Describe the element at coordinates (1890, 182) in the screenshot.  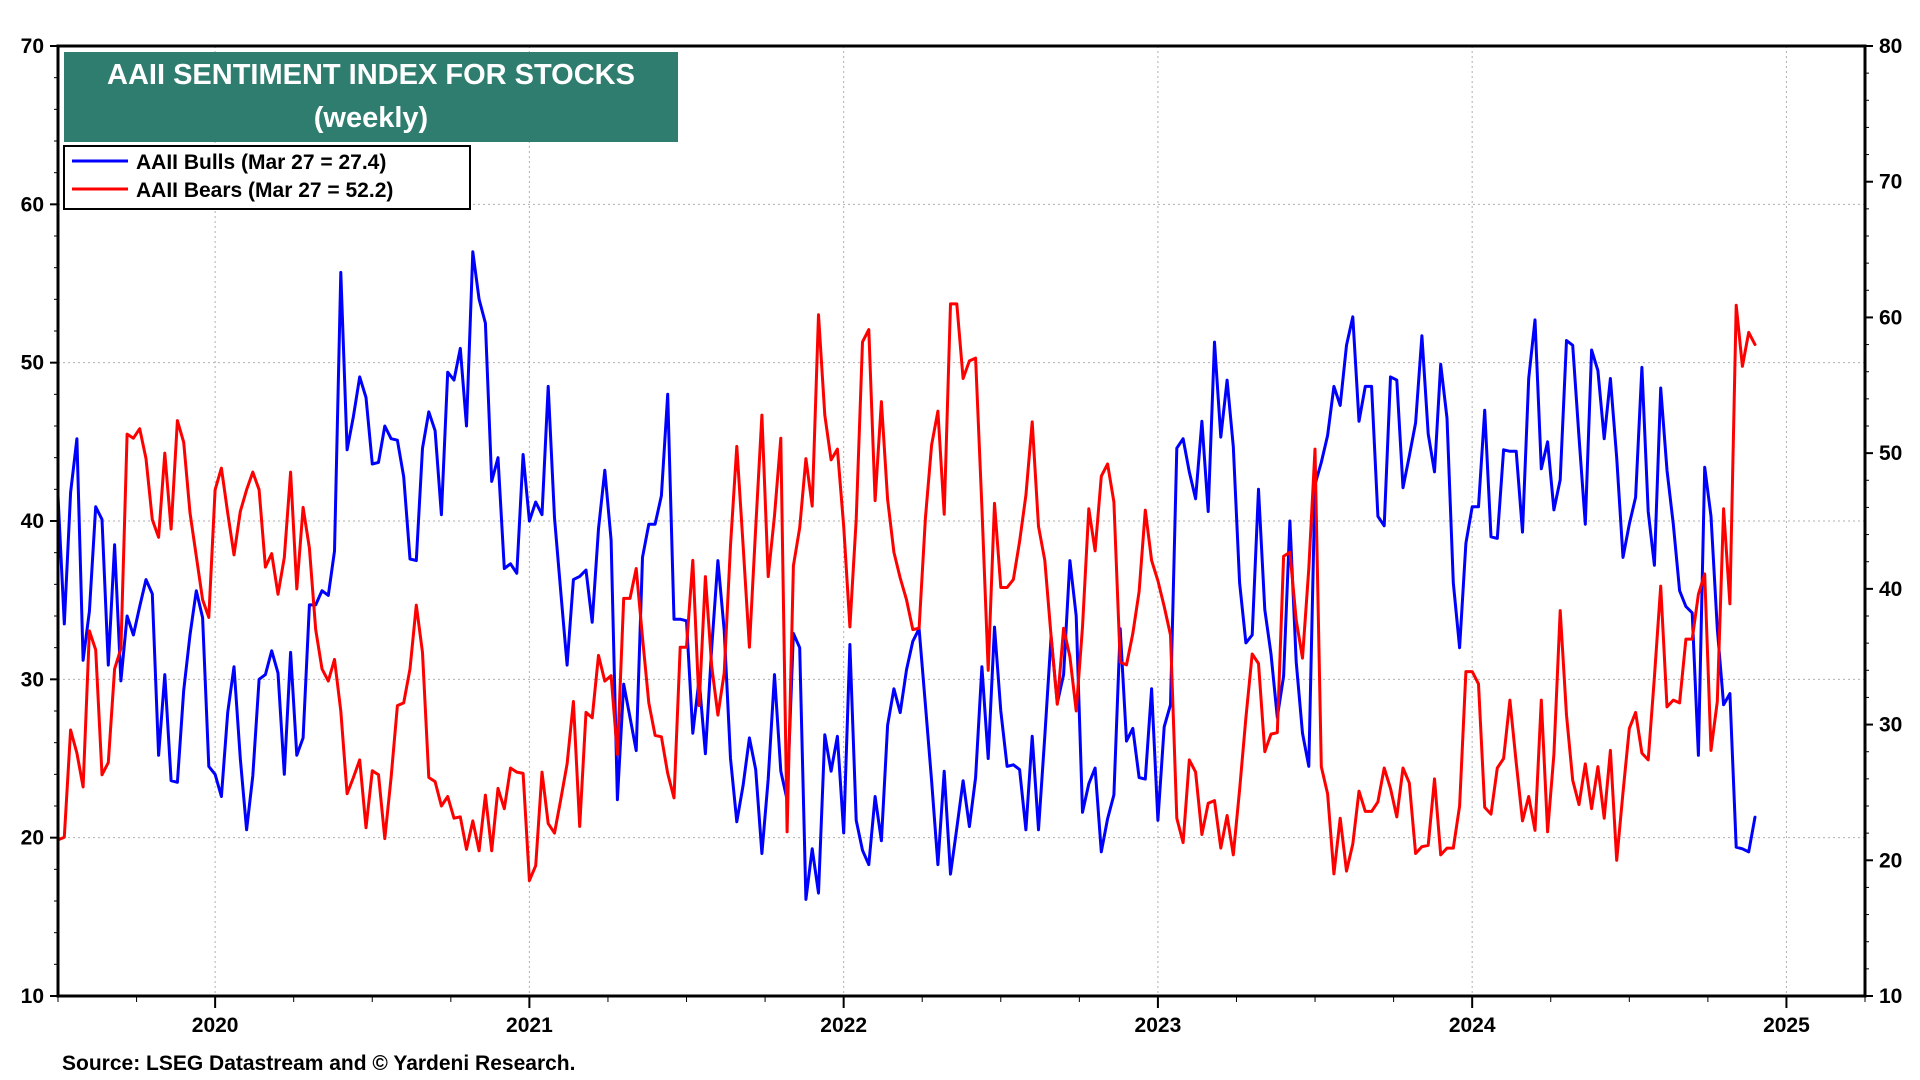
I see `right-axis-tick-label: 70` at that location.